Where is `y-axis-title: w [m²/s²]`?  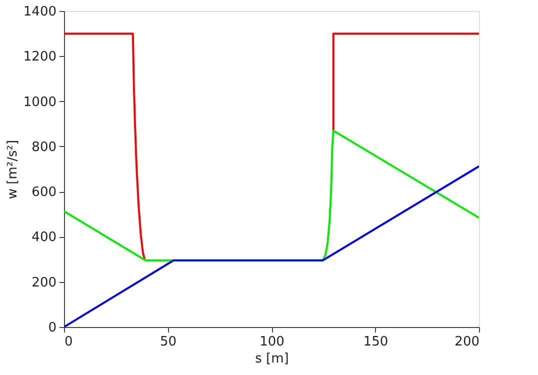 y-axis-title: w [m²/s²] is located at coordinates (12, 170).